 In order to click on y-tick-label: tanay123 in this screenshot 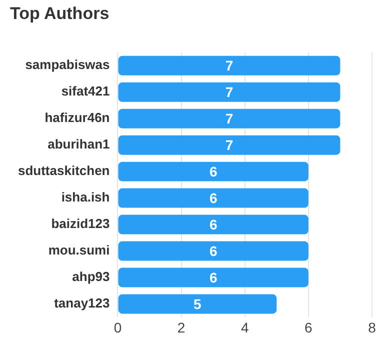, I will do `click(82, 303)`.